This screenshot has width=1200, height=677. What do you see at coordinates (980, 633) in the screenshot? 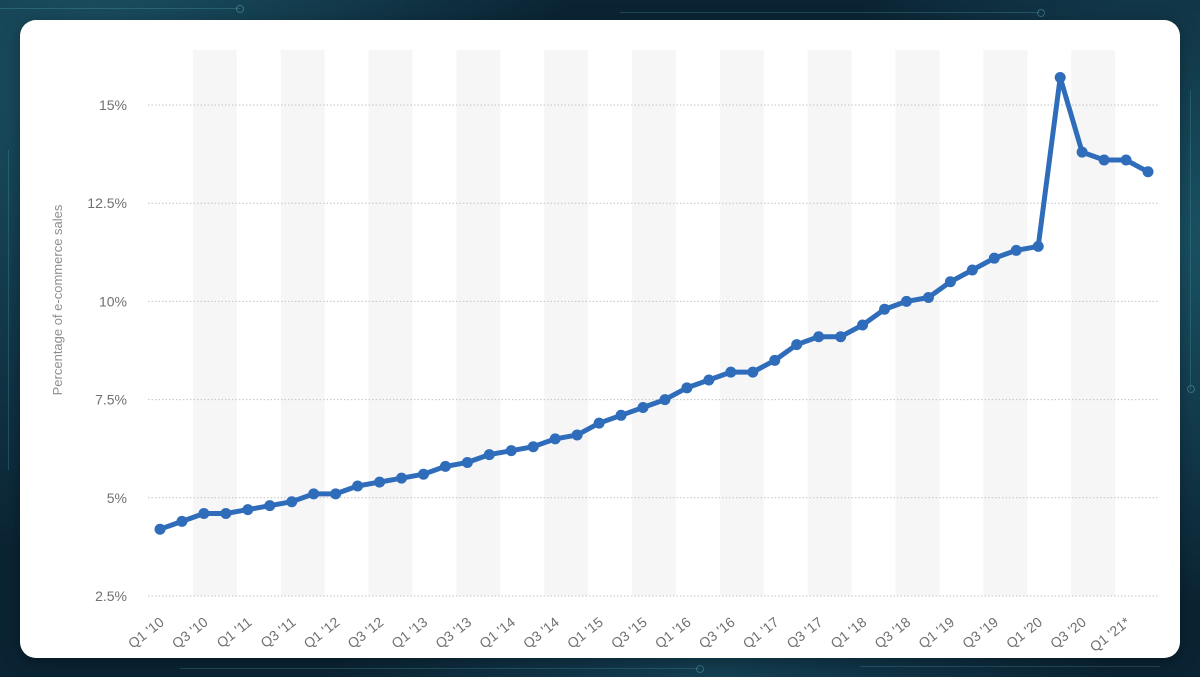
I see `x-tick-label: Q3 '19` at bounding box center [980, 633].